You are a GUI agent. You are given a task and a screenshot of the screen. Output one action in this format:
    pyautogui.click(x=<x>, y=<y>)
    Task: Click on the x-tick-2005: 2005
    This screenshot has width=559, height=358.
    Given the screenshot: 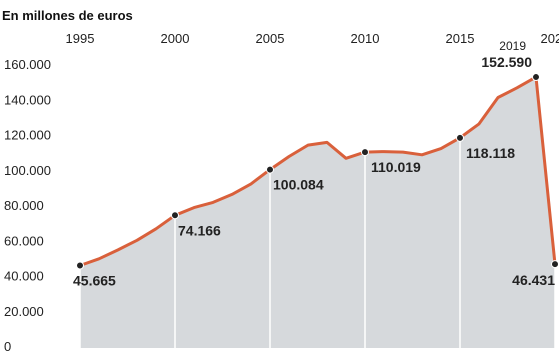 What is the action you would take?
    pyautogui.click(x=270, y=38)
    